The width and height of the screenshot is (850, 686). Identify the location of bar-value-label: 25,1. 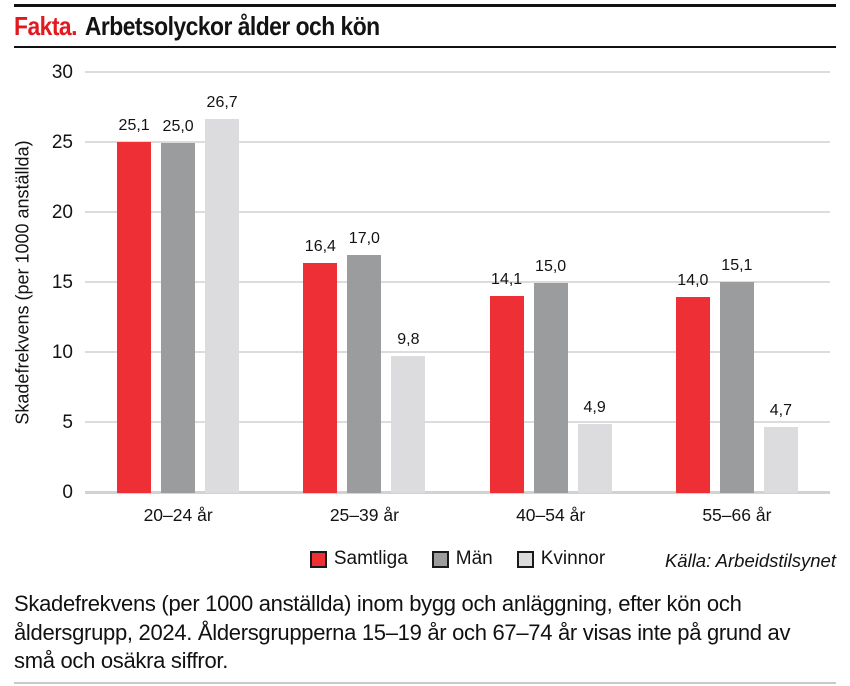
(134, 125).